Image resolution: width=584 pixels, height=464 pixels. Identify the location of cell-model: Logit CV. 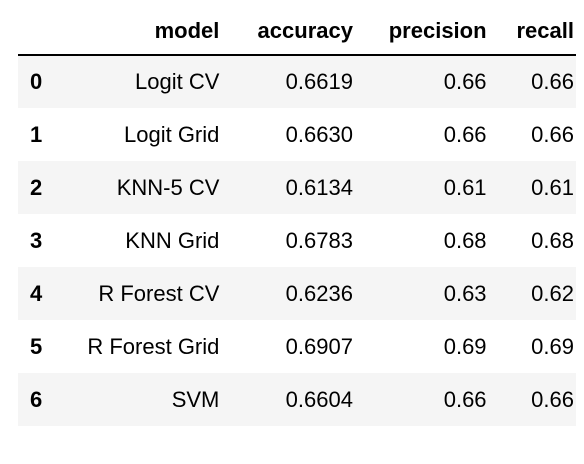
(177, 81).